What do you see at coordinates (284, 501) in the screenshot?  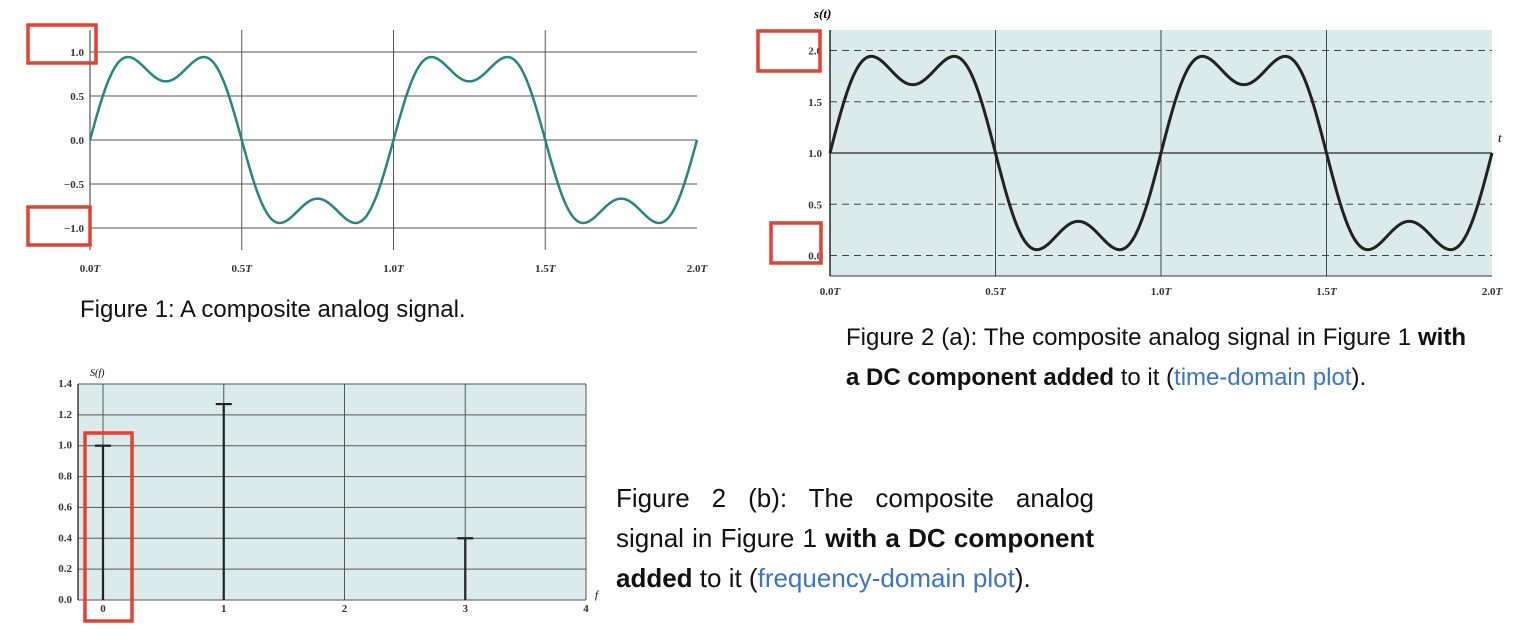 I see `figure-2b-stems` at bounding box center [284, 501].